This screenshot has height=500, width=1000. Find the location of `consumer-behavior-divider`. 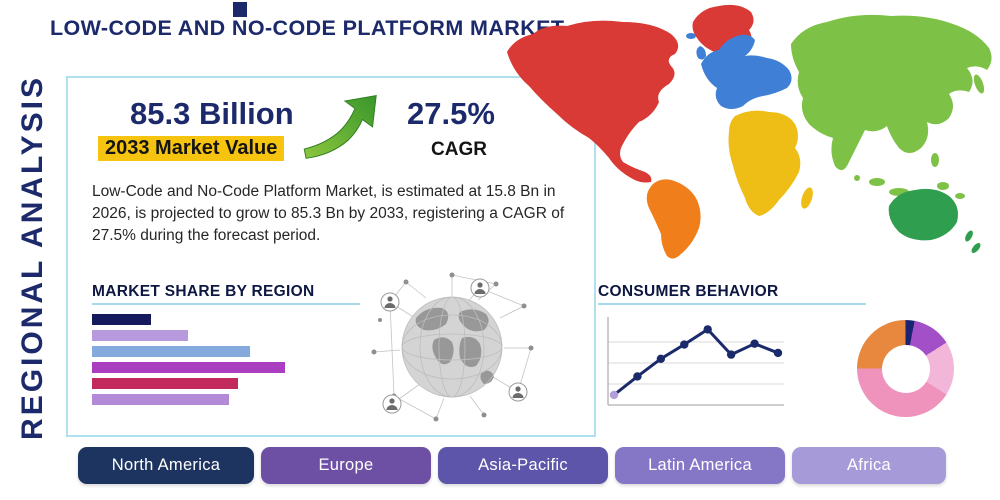

consumer-behavior-divider is located at coordinates (732, 304).